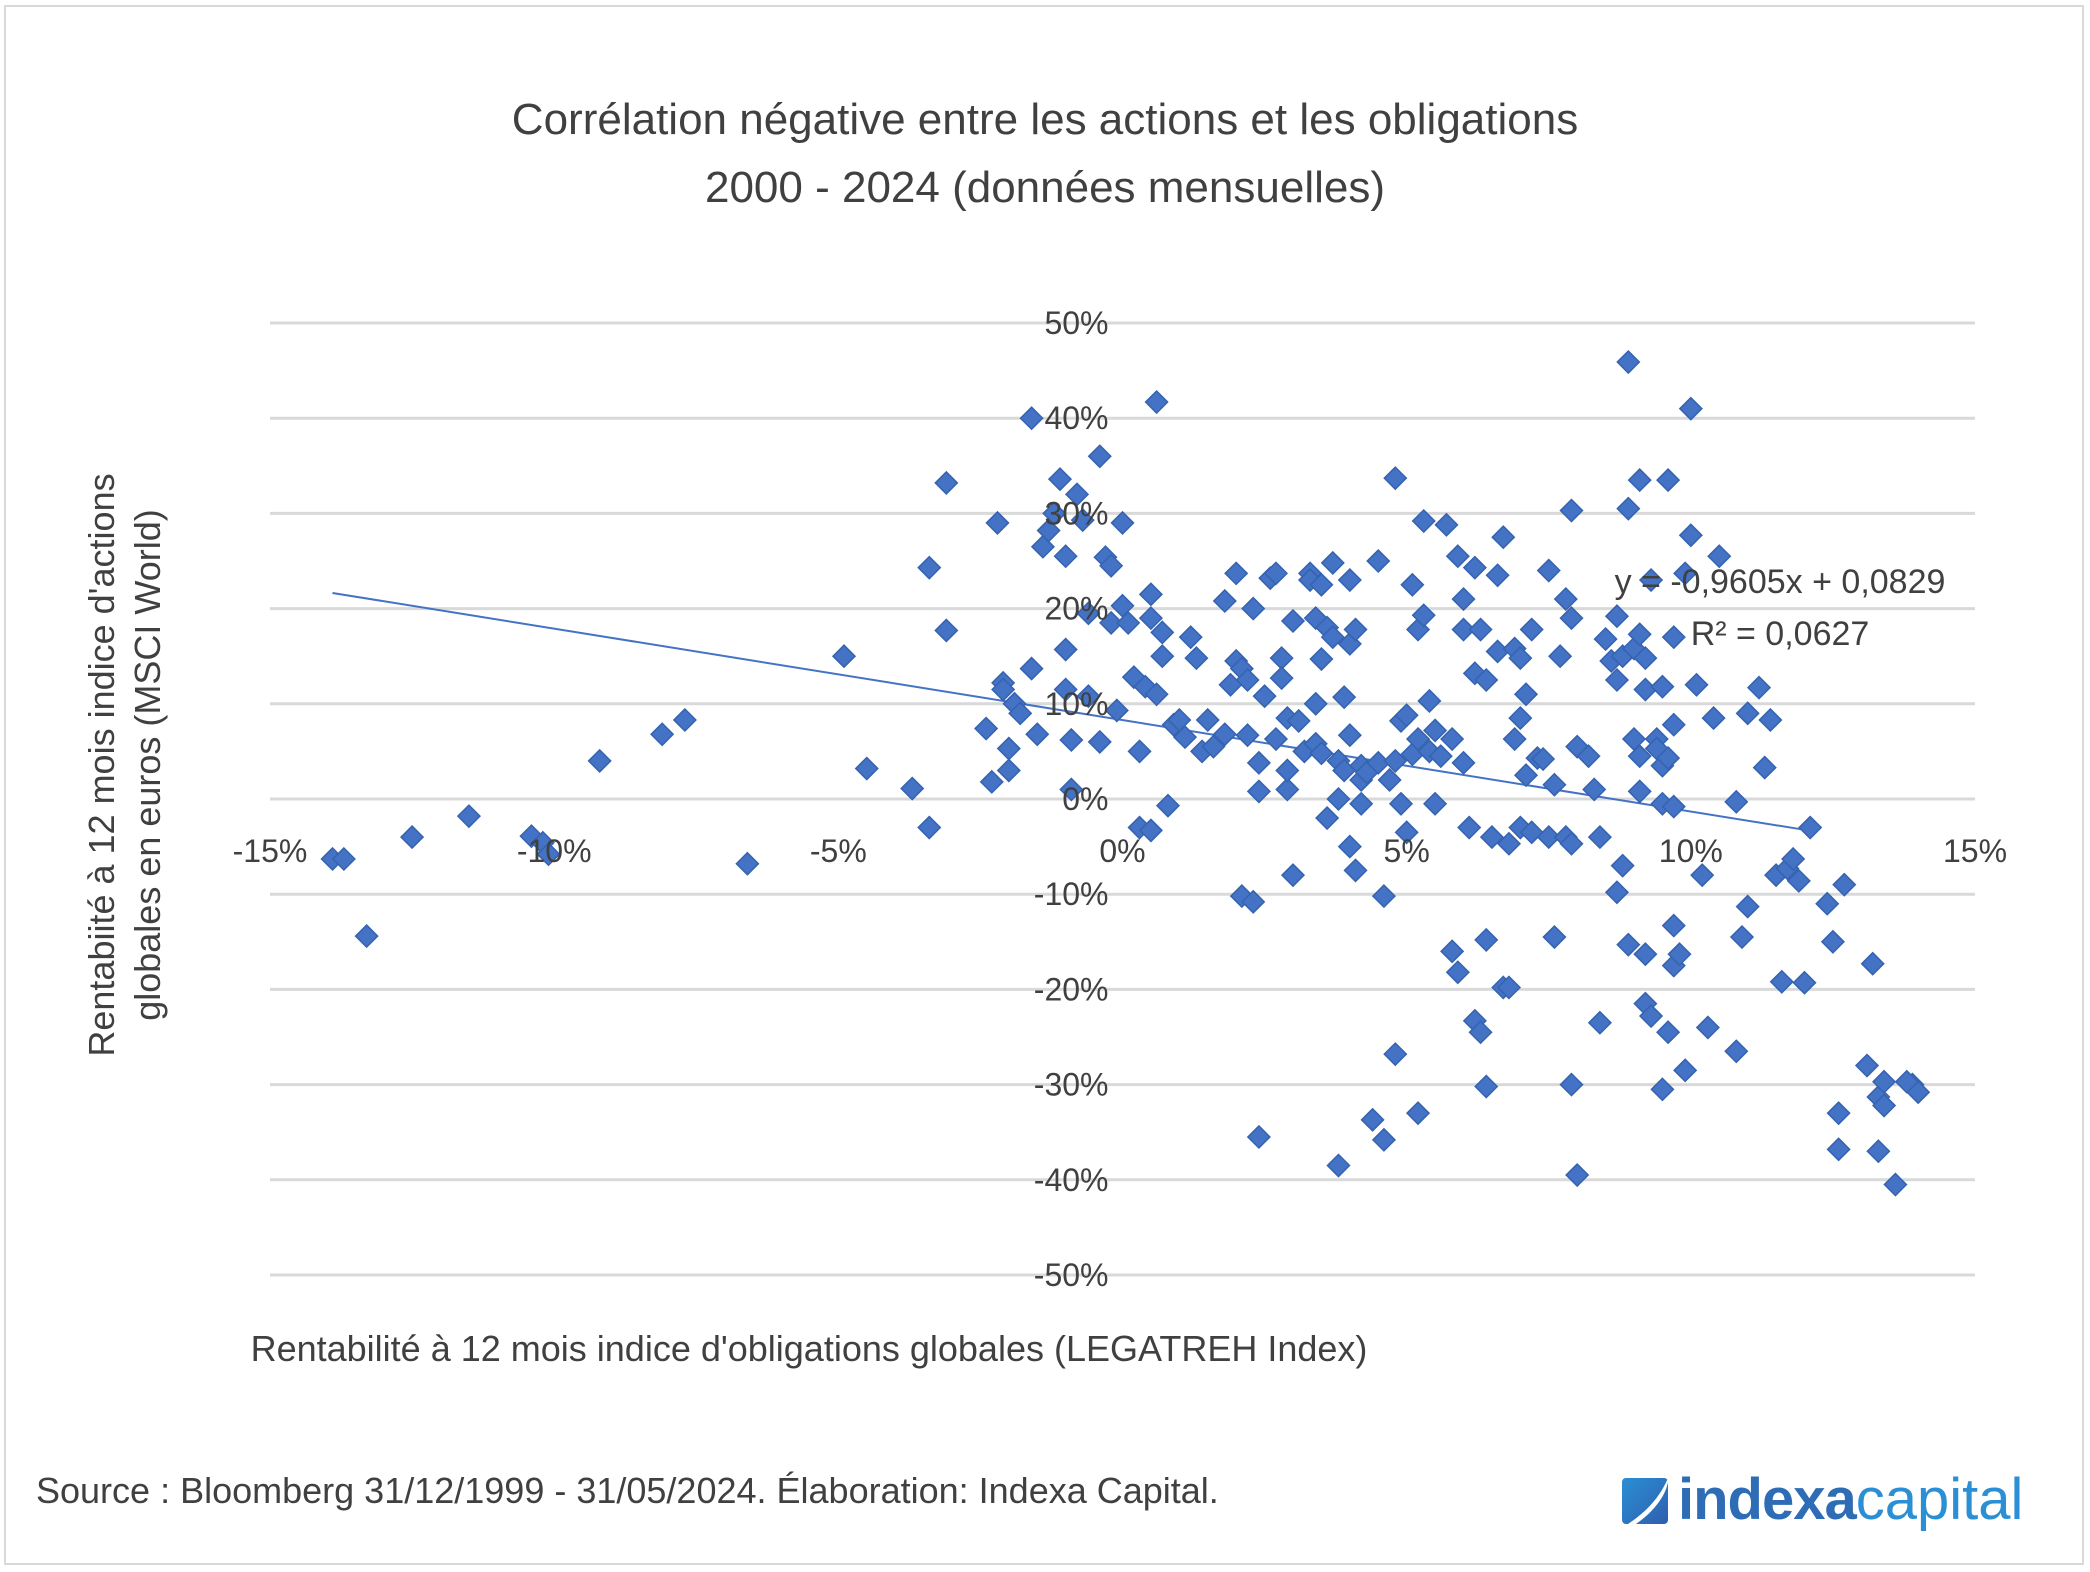 The height and width of the screenshot is (1572, 2090). Describe the element at coordinates (1076, 704) in the screenshot. I see `y-tick-label: 10%` at that location.